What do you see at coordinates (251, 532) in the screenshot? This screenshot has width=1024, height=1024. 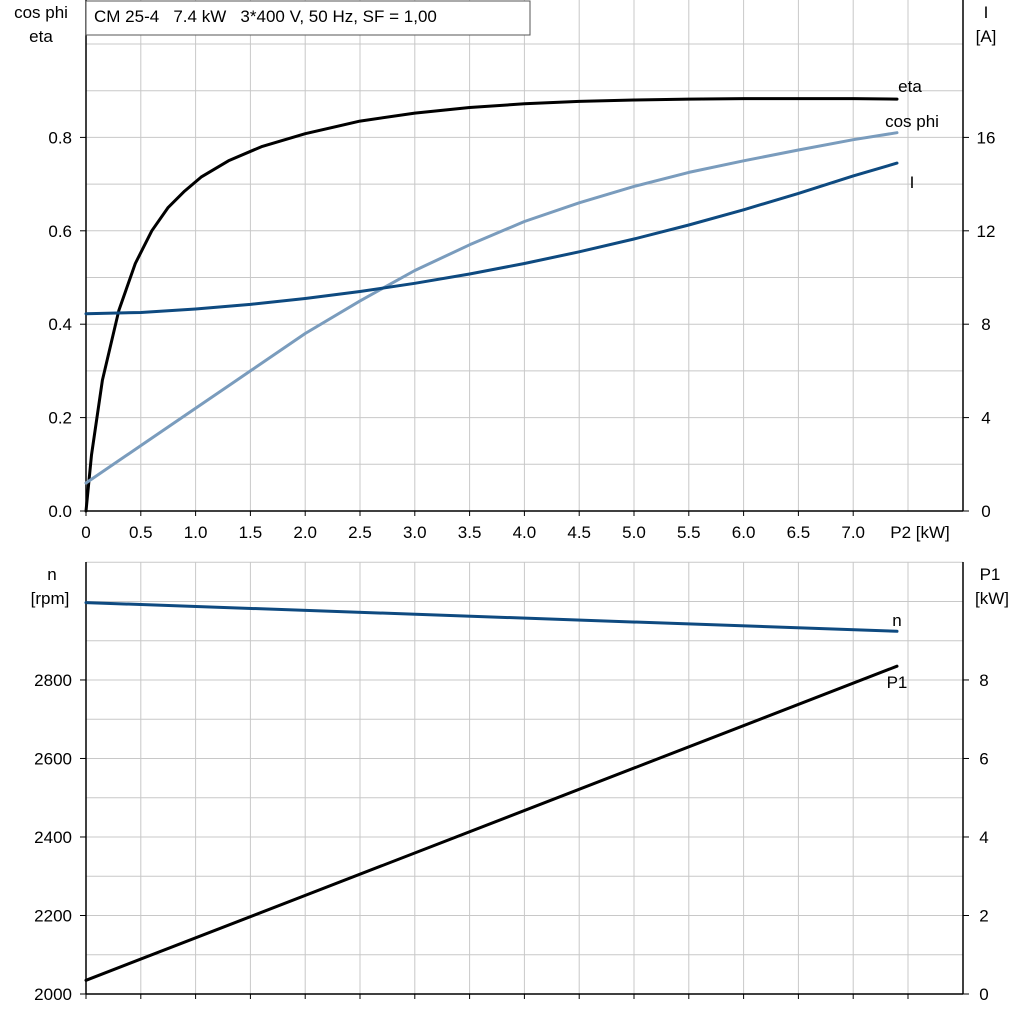 I see `top-x-tick-label: 1.5` at bounding box center [251, 532].